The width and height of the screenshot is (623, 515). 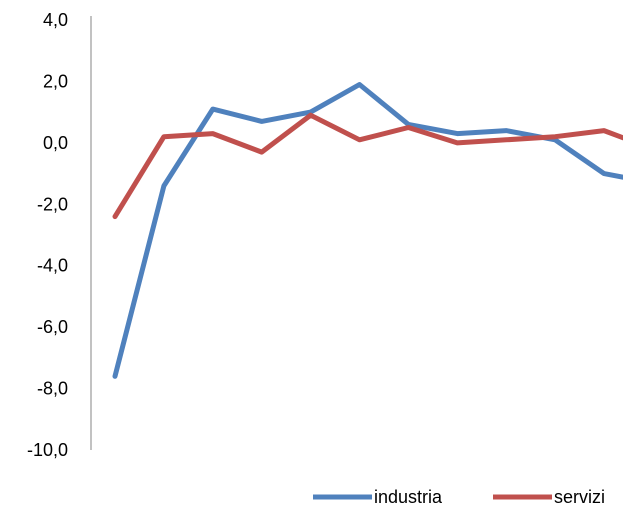 I want to click on y-tick-label: -4,0, so click(x=52, y=266).